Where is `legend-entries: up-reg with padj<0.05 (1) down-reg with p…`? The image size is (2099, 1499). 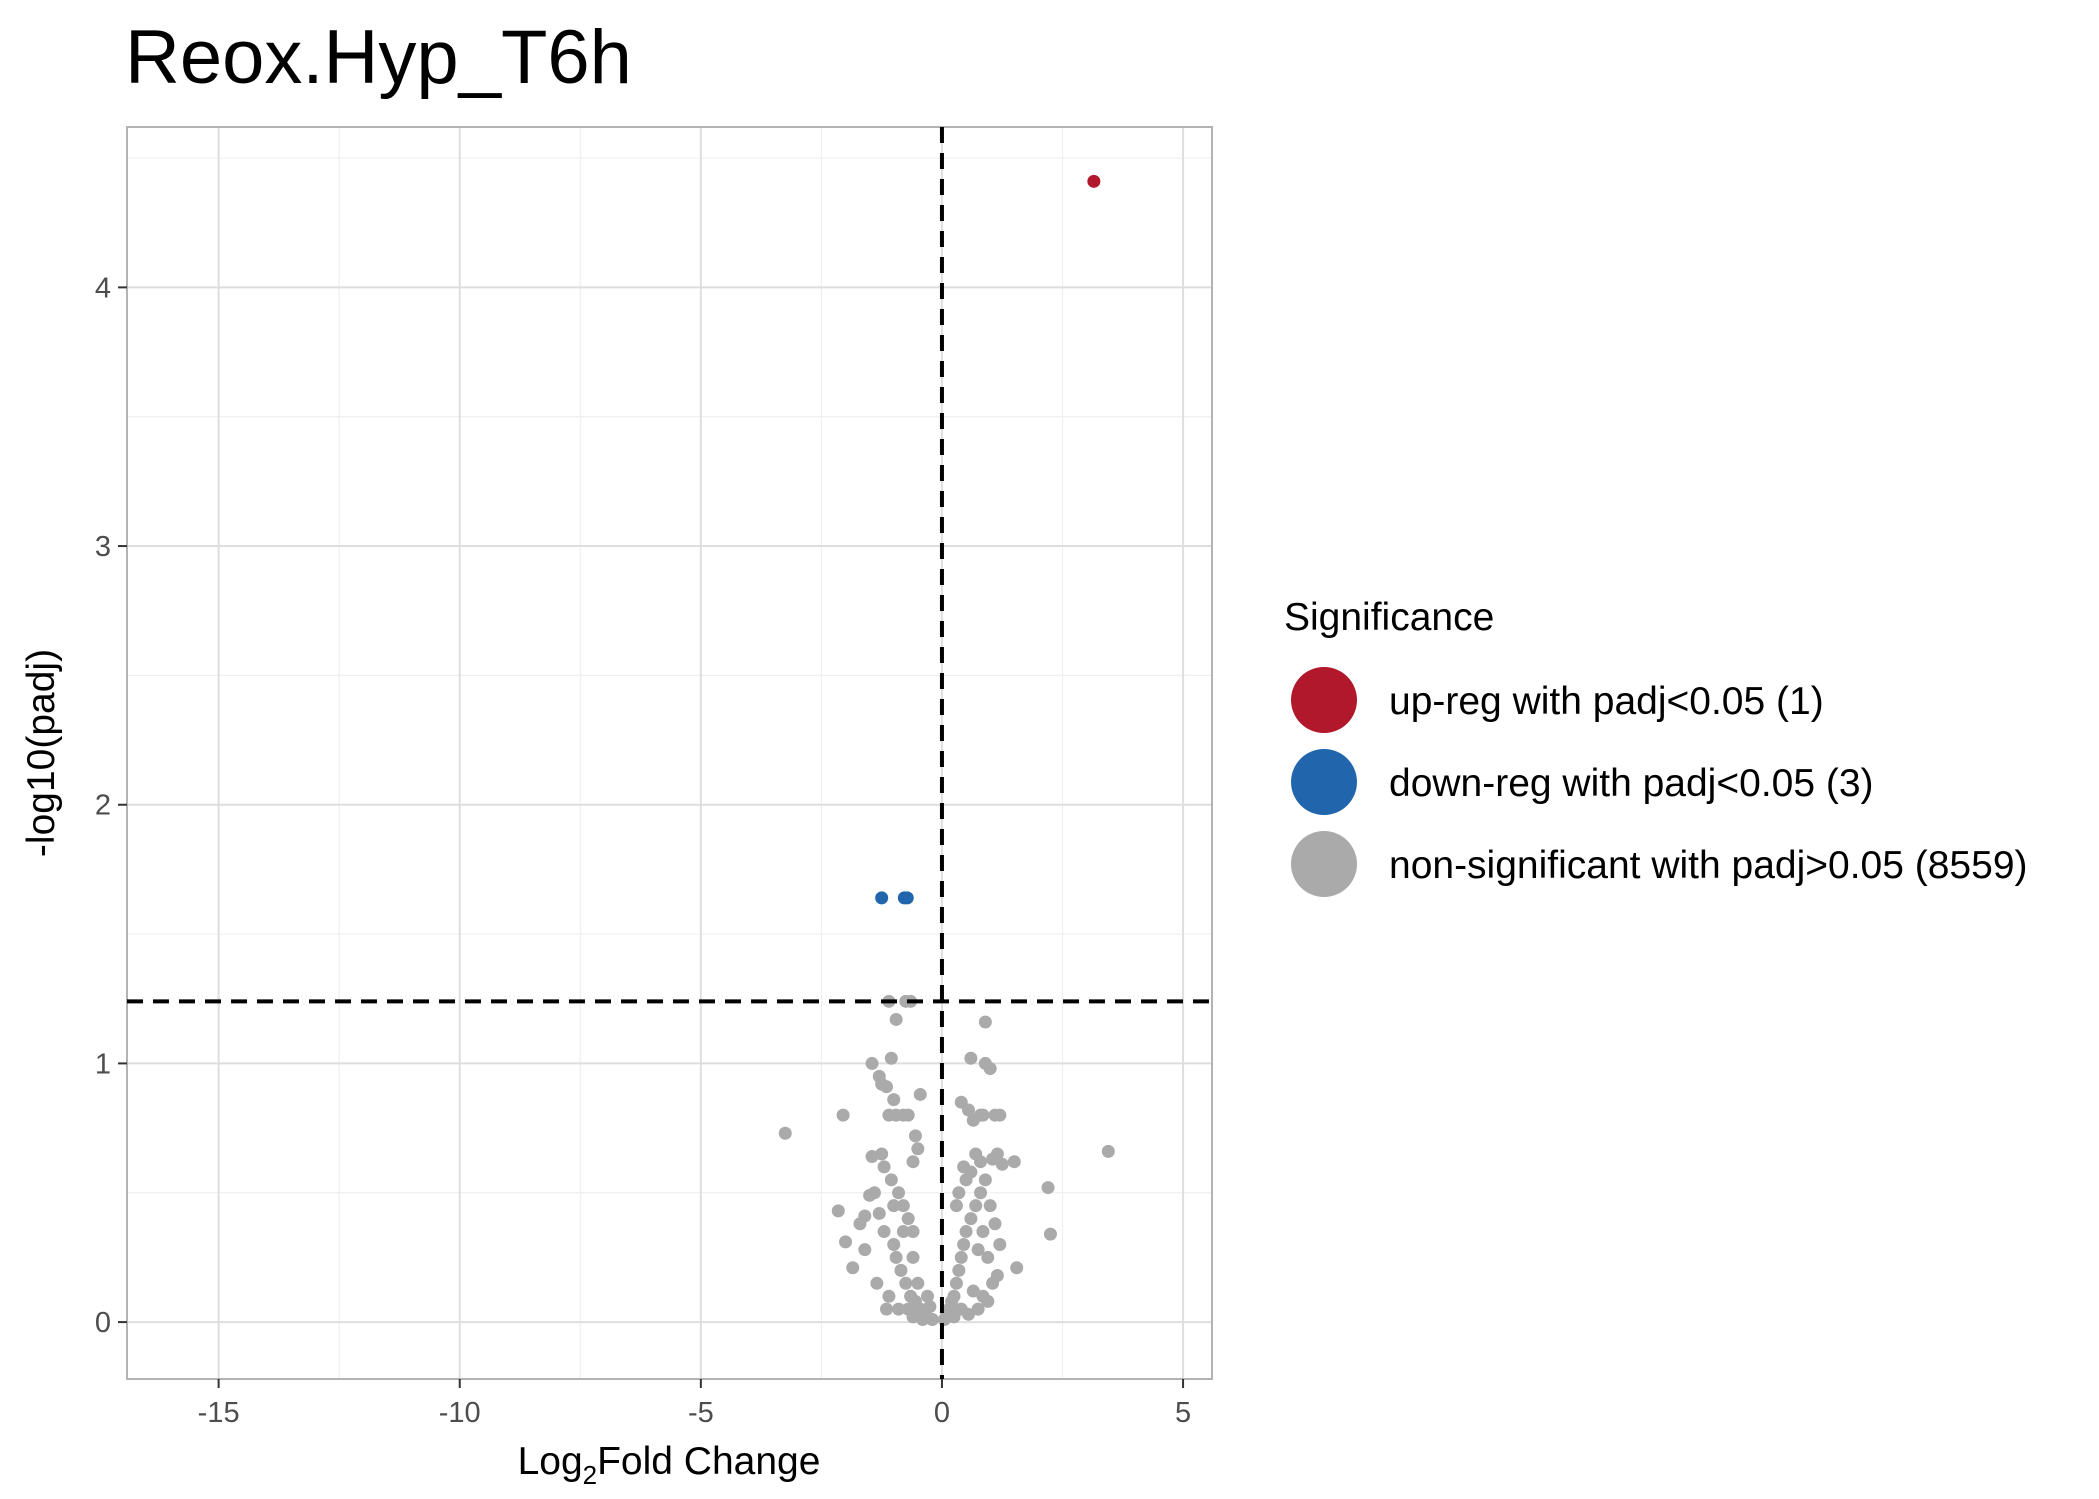
legend-entries: up-reg with padj<0.05 (1) down-reg with p… is located at coordinates (1659, 782).